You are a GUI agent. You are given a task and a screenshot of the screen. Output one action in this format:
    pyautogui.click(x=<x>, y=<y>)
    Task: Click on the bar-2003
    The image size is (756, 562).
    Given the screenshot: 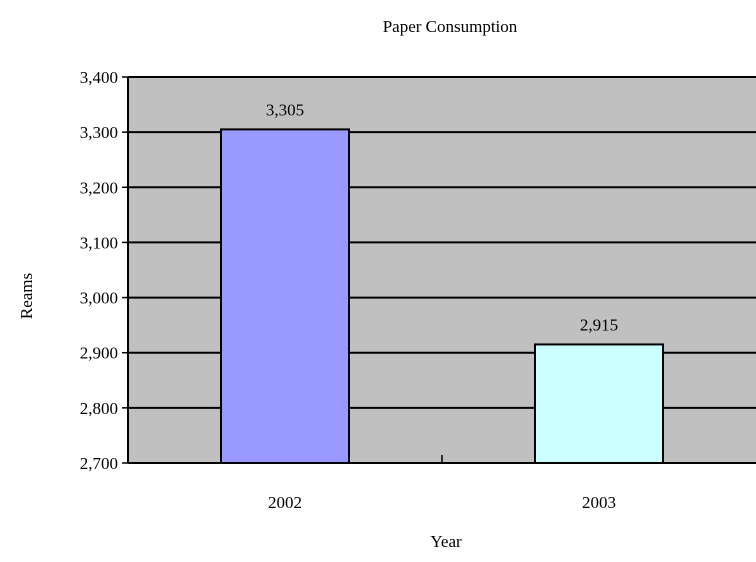 What is the action you would take?
    pyautogui.click(x=599, y=404)
    